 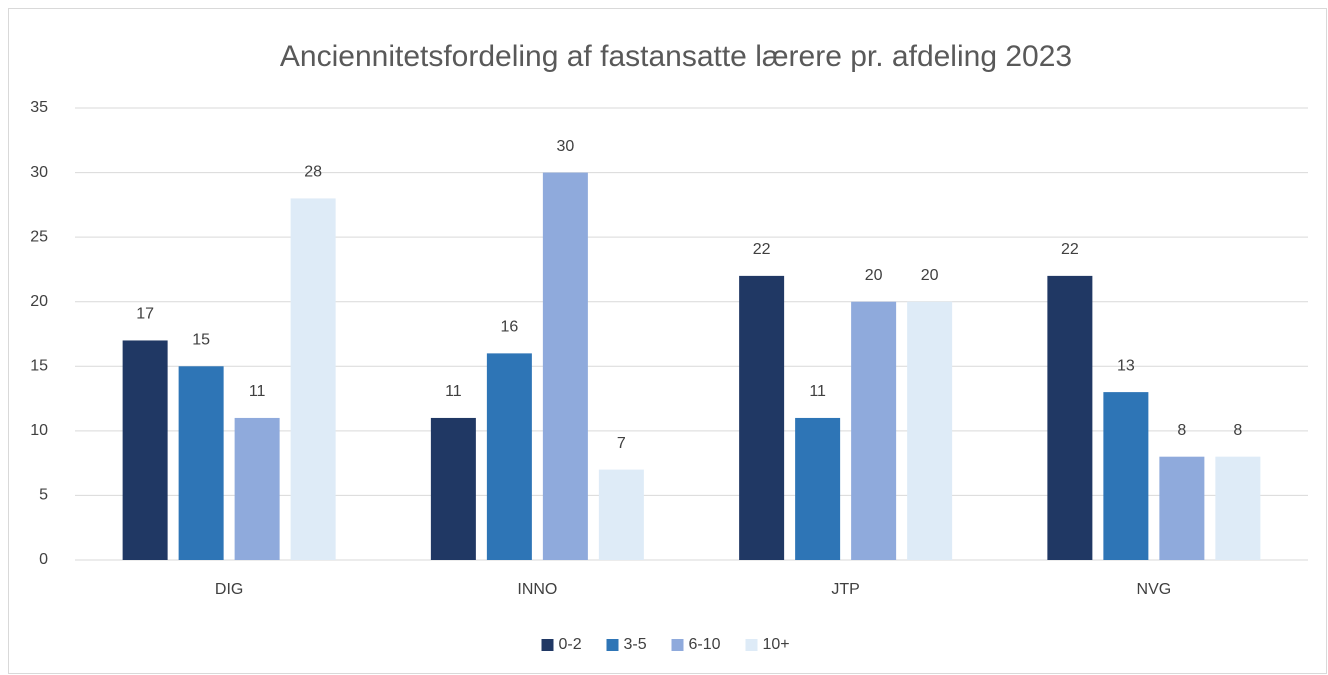 What do you see at coordinates (313, 172) in the screenshot?
I see `data-label: 28` at bounding box center [313, 172].